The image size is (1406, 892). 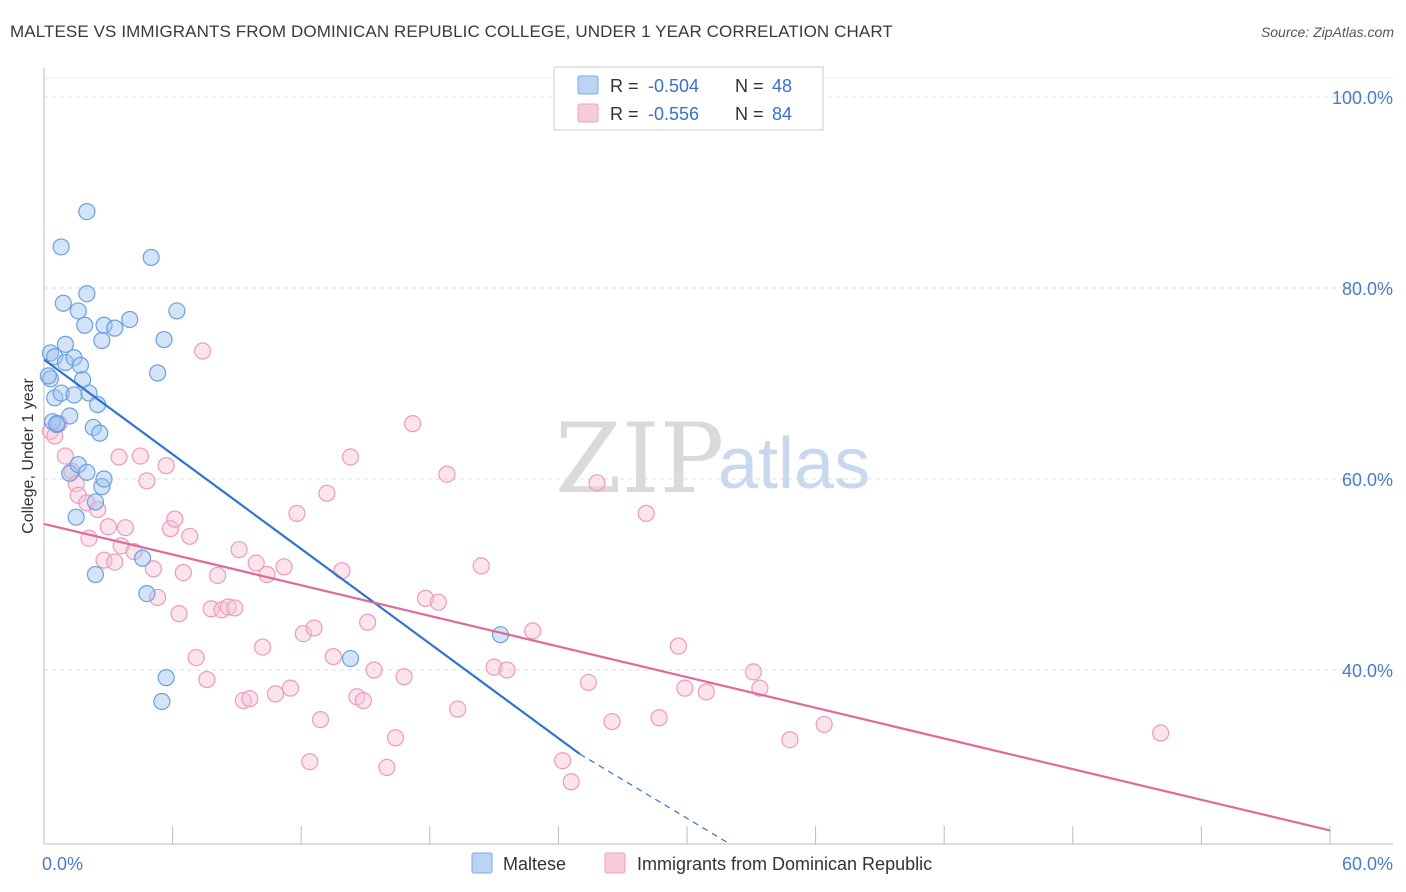 I want to click on chart-source: Source: ZipAtlas.com, so click(x=1327, y=32).